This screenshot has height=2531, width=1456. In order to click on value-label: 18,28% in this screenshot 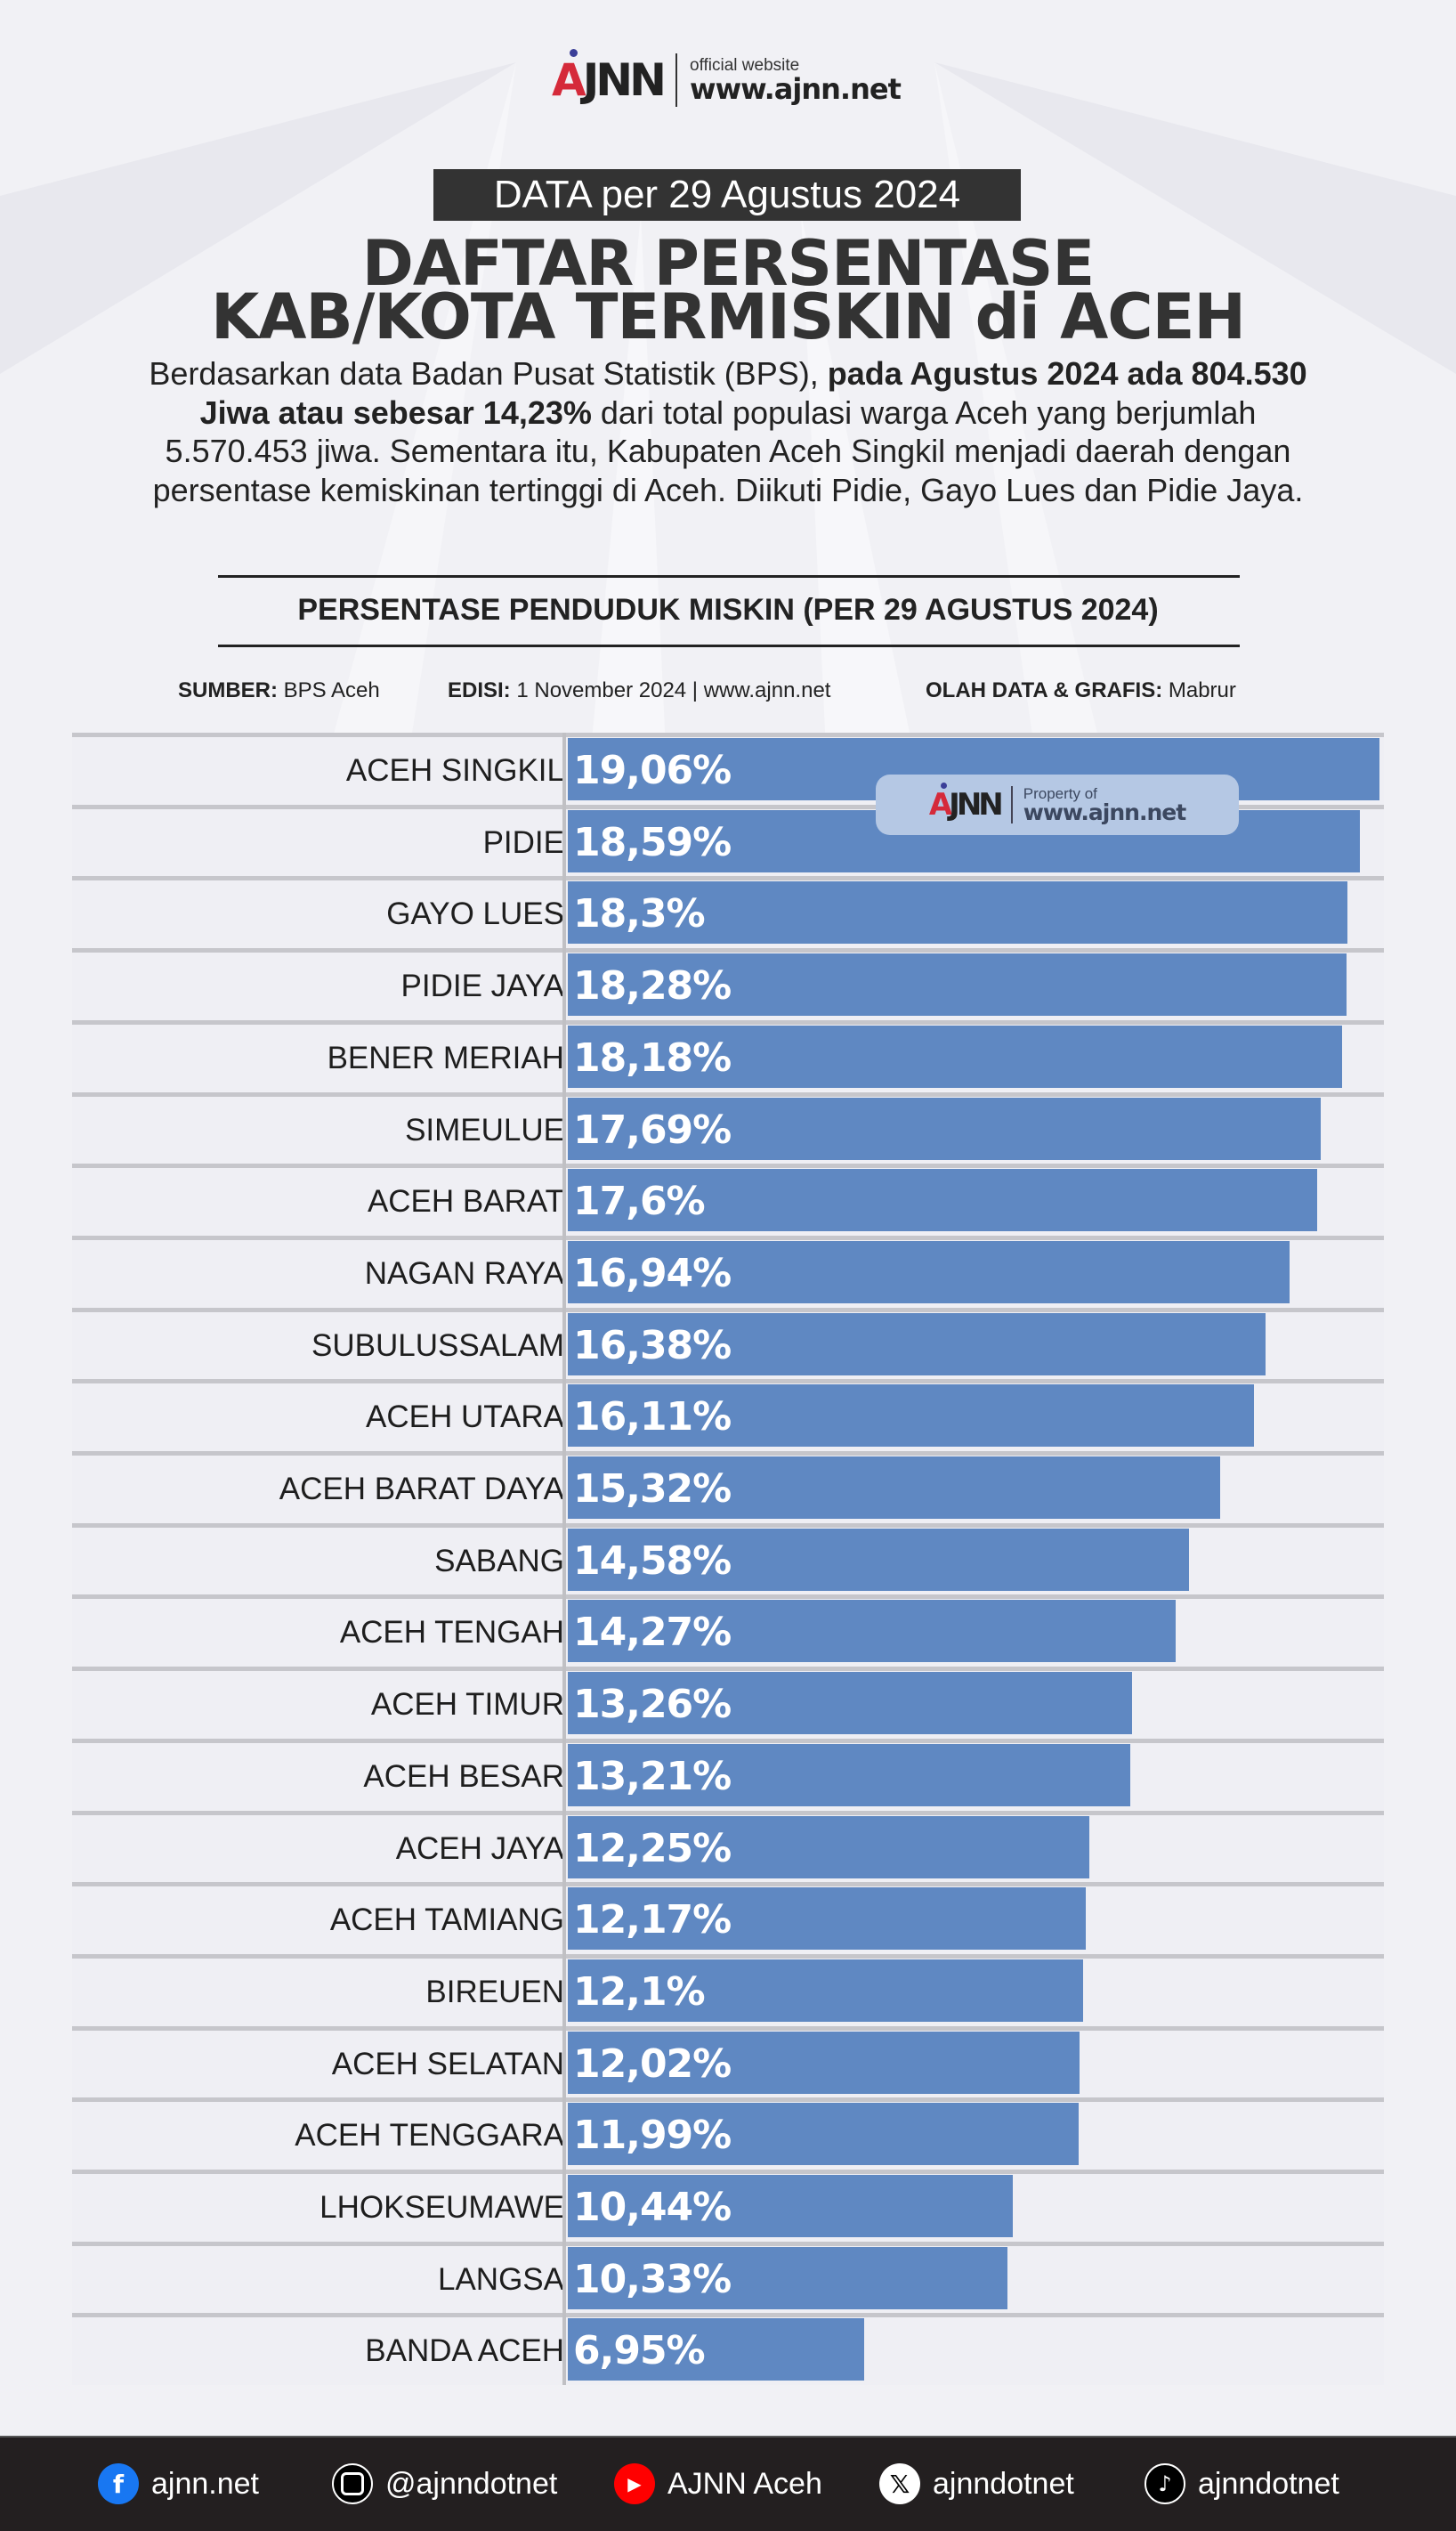, I will do `click(652, 986)`.